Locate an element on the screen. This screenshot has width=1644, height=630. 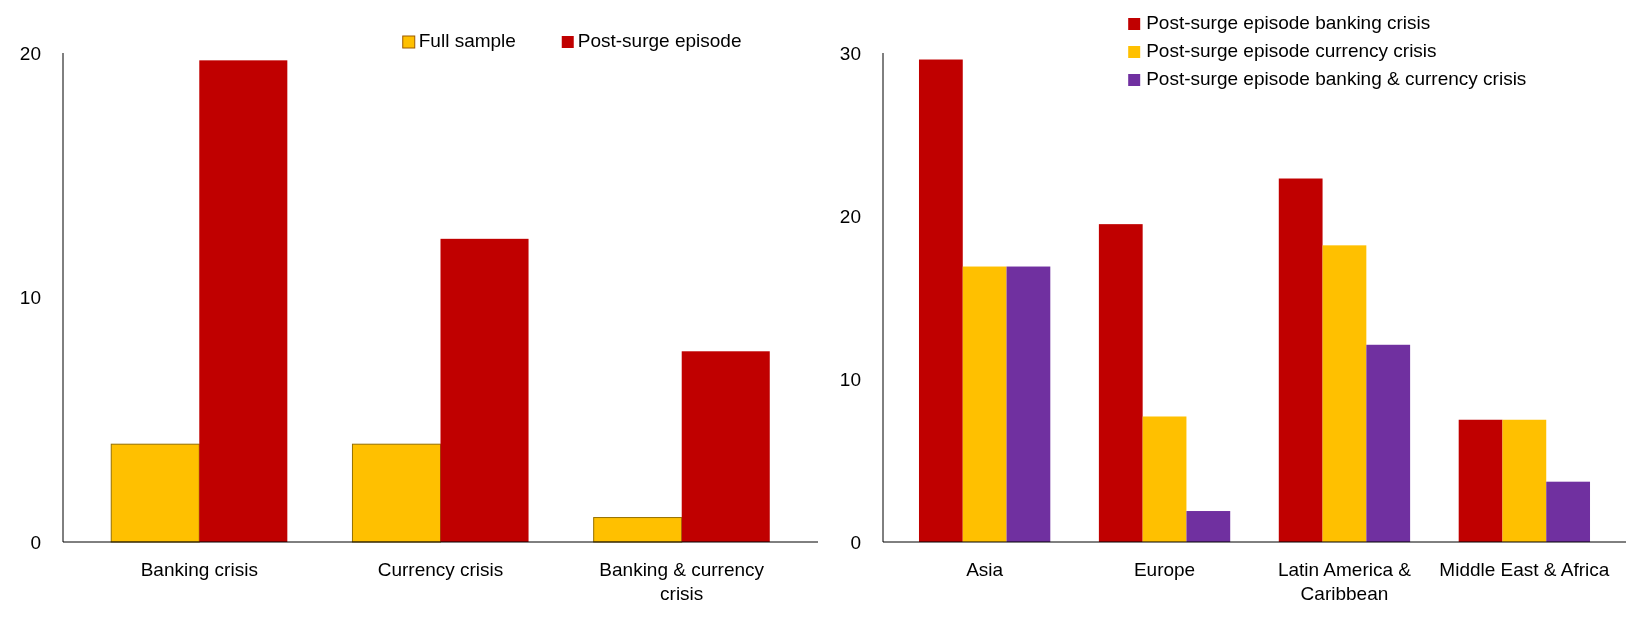
x-tick-label: Asia is located at coordinates (985, 569).